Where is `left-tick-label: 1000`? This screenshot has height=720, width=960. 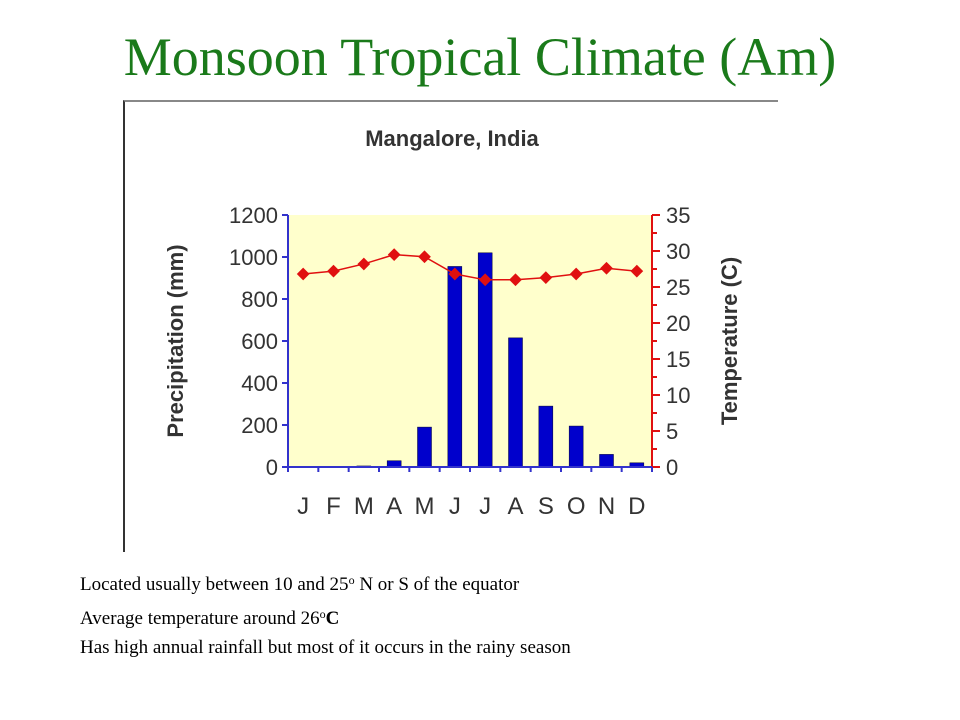 left-tick-label: 1000 is located at coordinates (253, 257).